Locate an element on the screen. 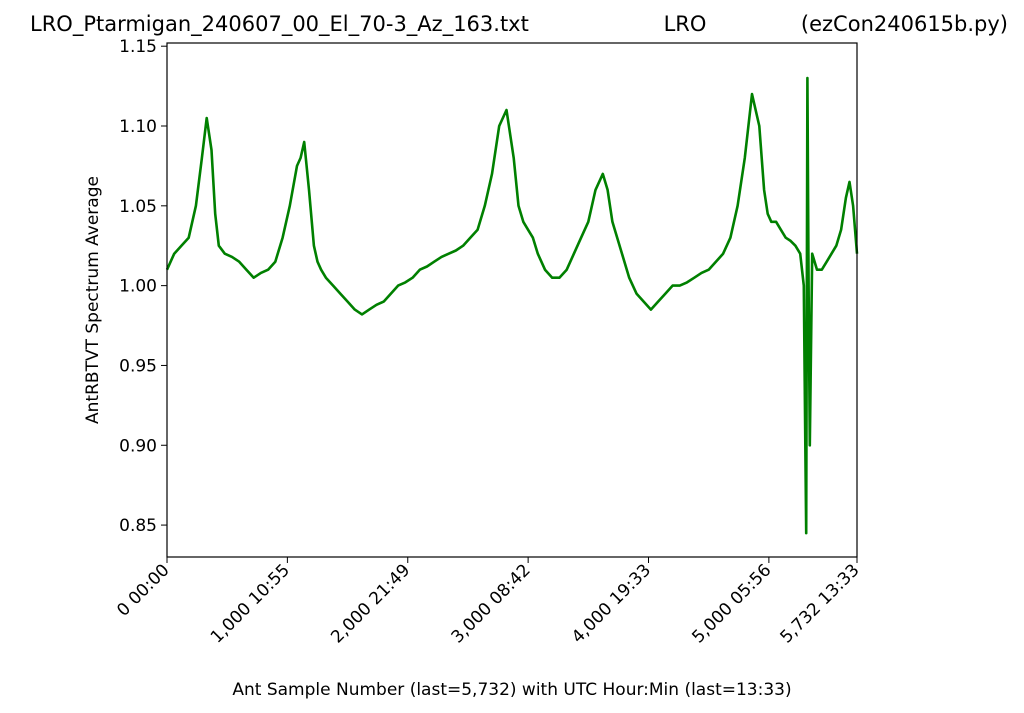 This screenshot has width=1024, height=713. y-tick-label-5: 1.10 is located at coordinates (138, 127).